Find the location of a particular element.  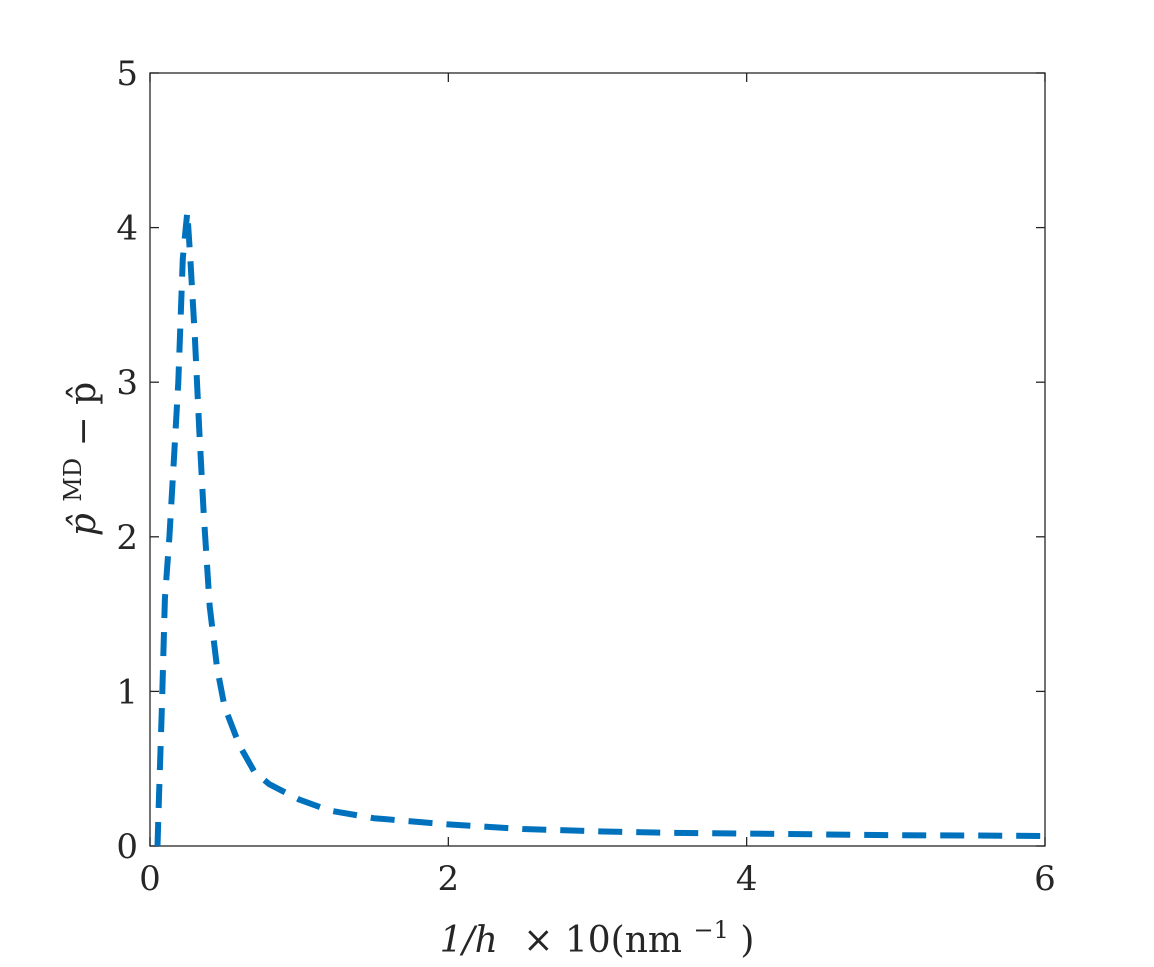

y-tick-label: 5 is located at coordinates (127, 74).